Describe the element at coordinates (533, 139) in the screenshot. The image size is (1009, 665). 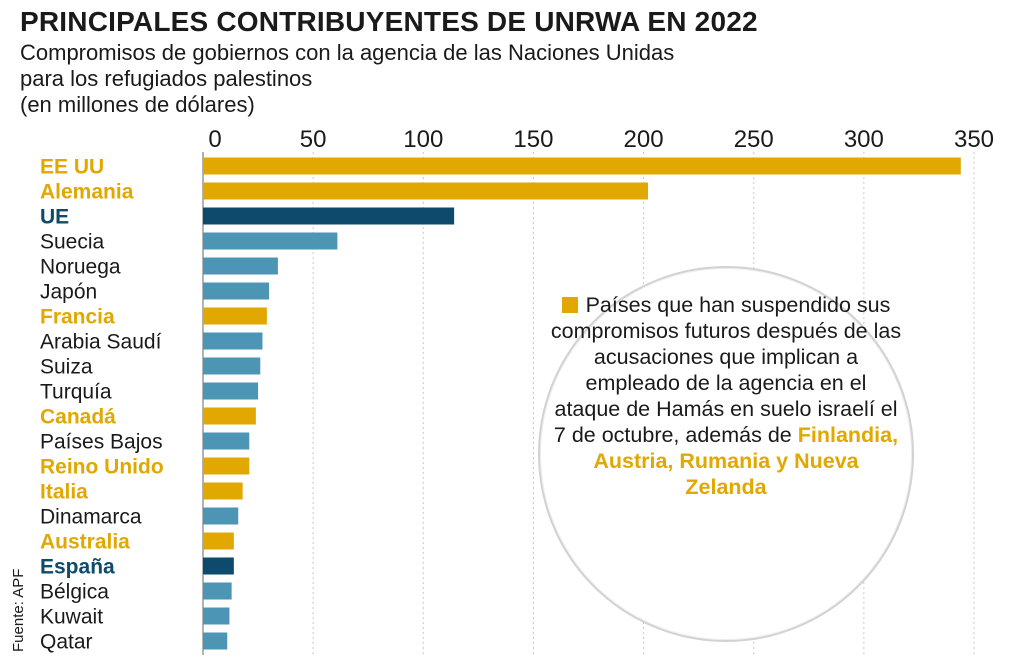
I see `x-tick-label: 150` at that location.